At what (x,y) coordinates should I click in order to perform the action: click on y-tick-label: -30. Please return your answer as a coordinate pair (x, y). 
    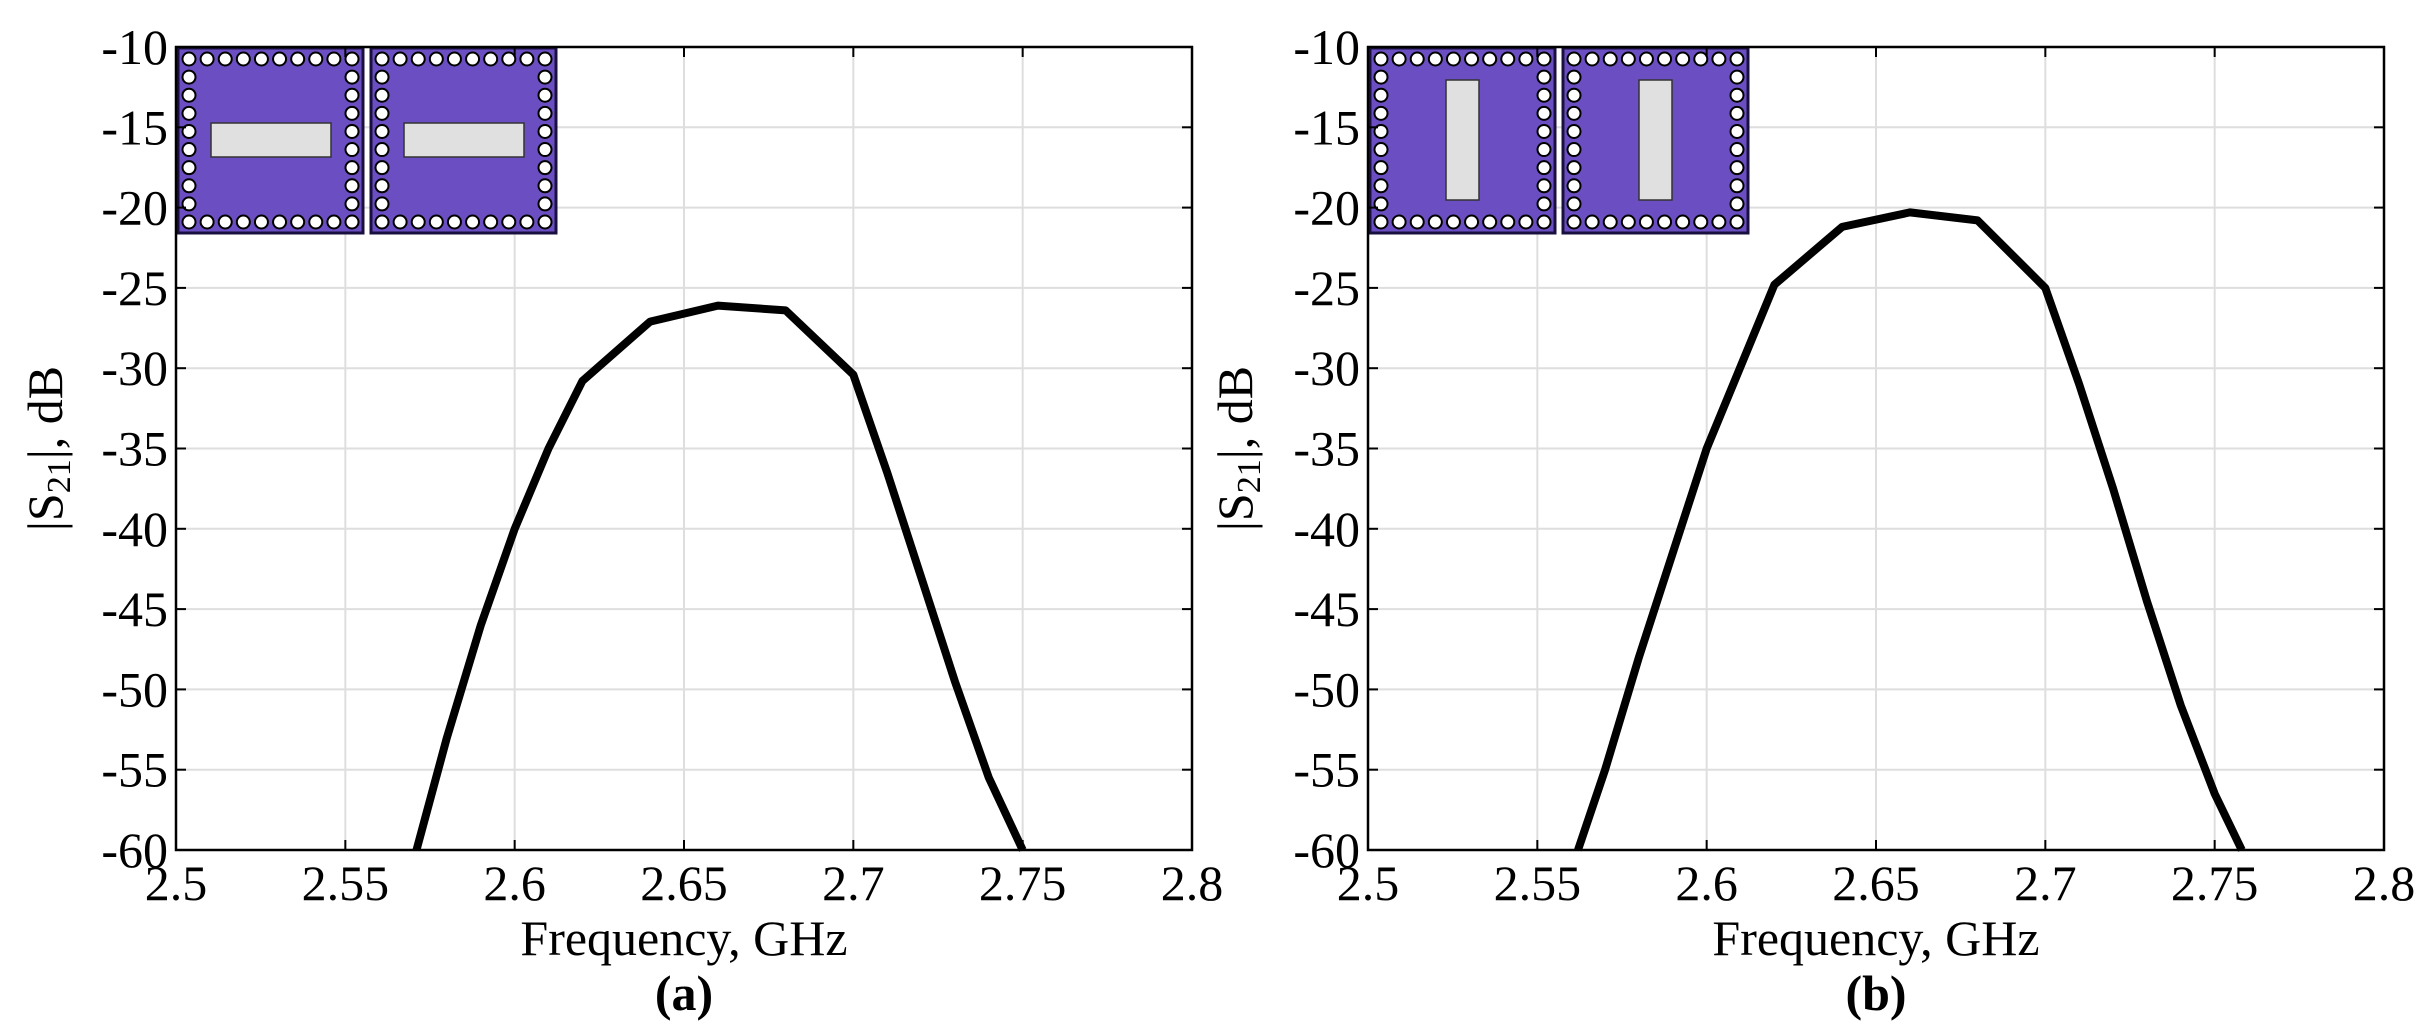
    Looking at the image, I should click on (1326, 368).